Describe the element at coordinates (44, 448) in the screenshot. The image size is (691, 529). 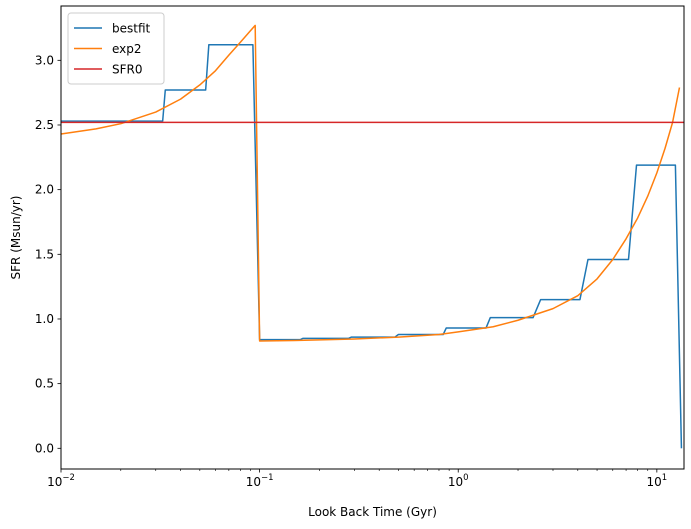
I see `y-tick-label: 0.0` at that location.